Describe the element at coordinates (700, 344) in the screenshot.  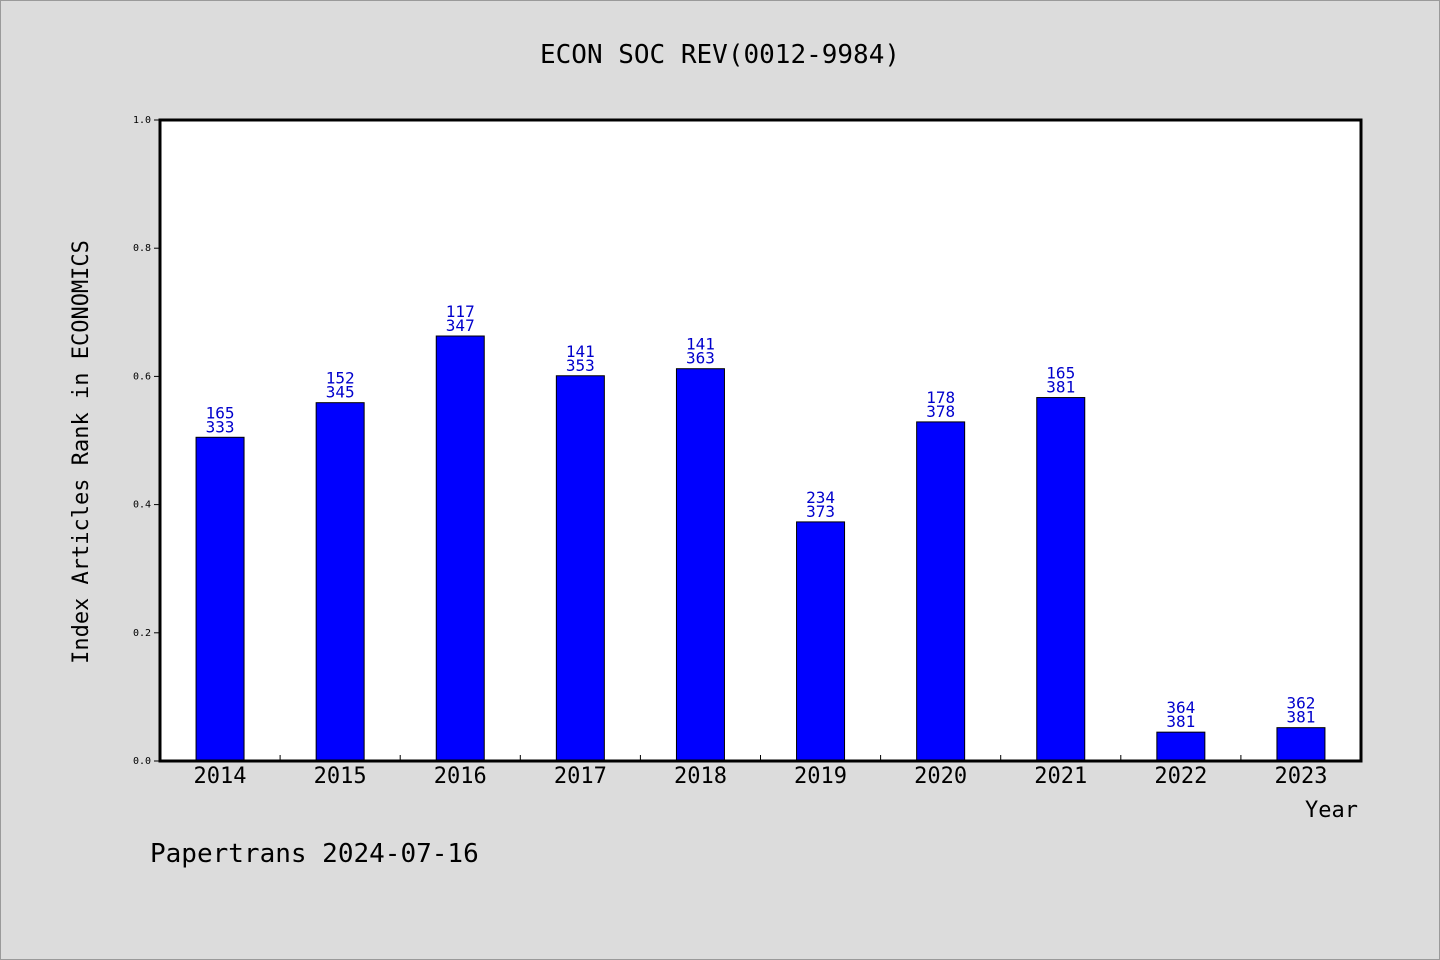
I see `bar-rank-label-2018: 141` at that location.